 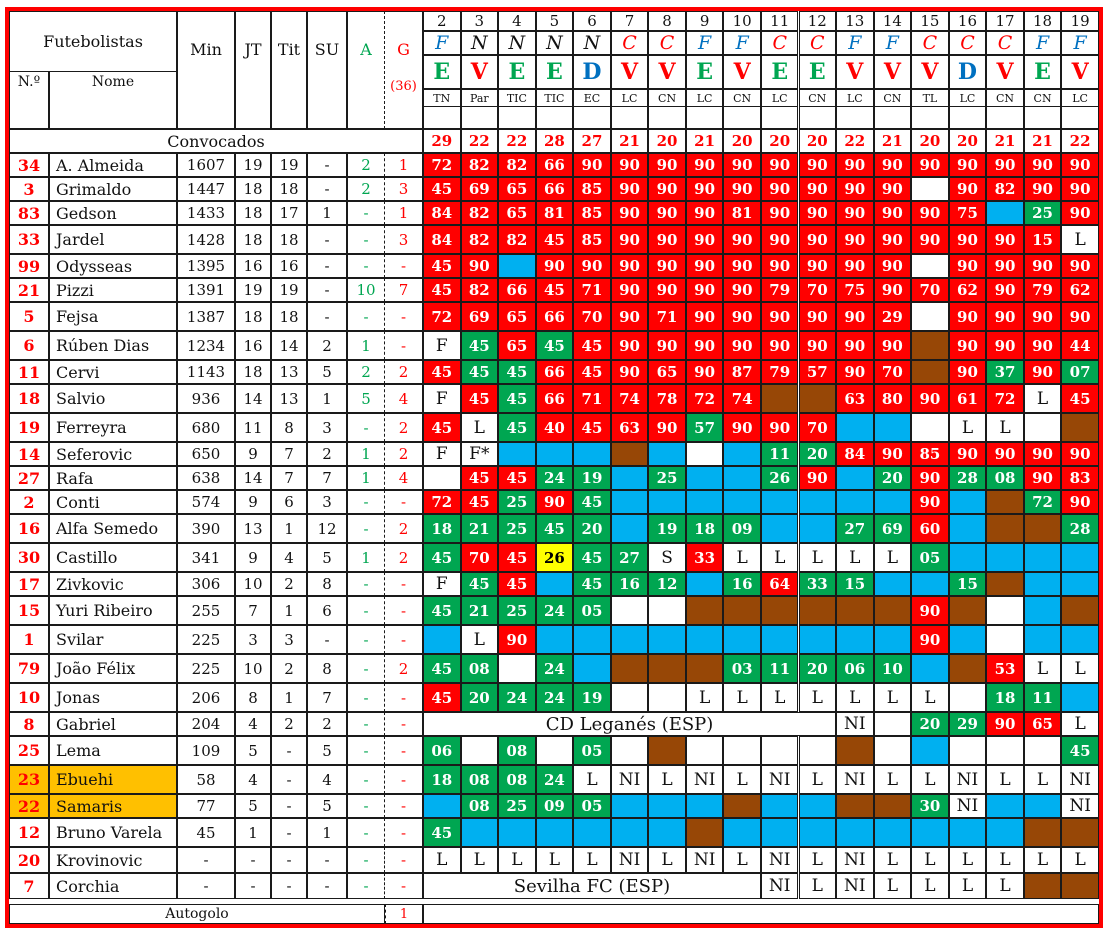 What do you see at coordinates (253, 528) in the screenshot?
I see `player-games: 13` at bounding box center [253, 528].